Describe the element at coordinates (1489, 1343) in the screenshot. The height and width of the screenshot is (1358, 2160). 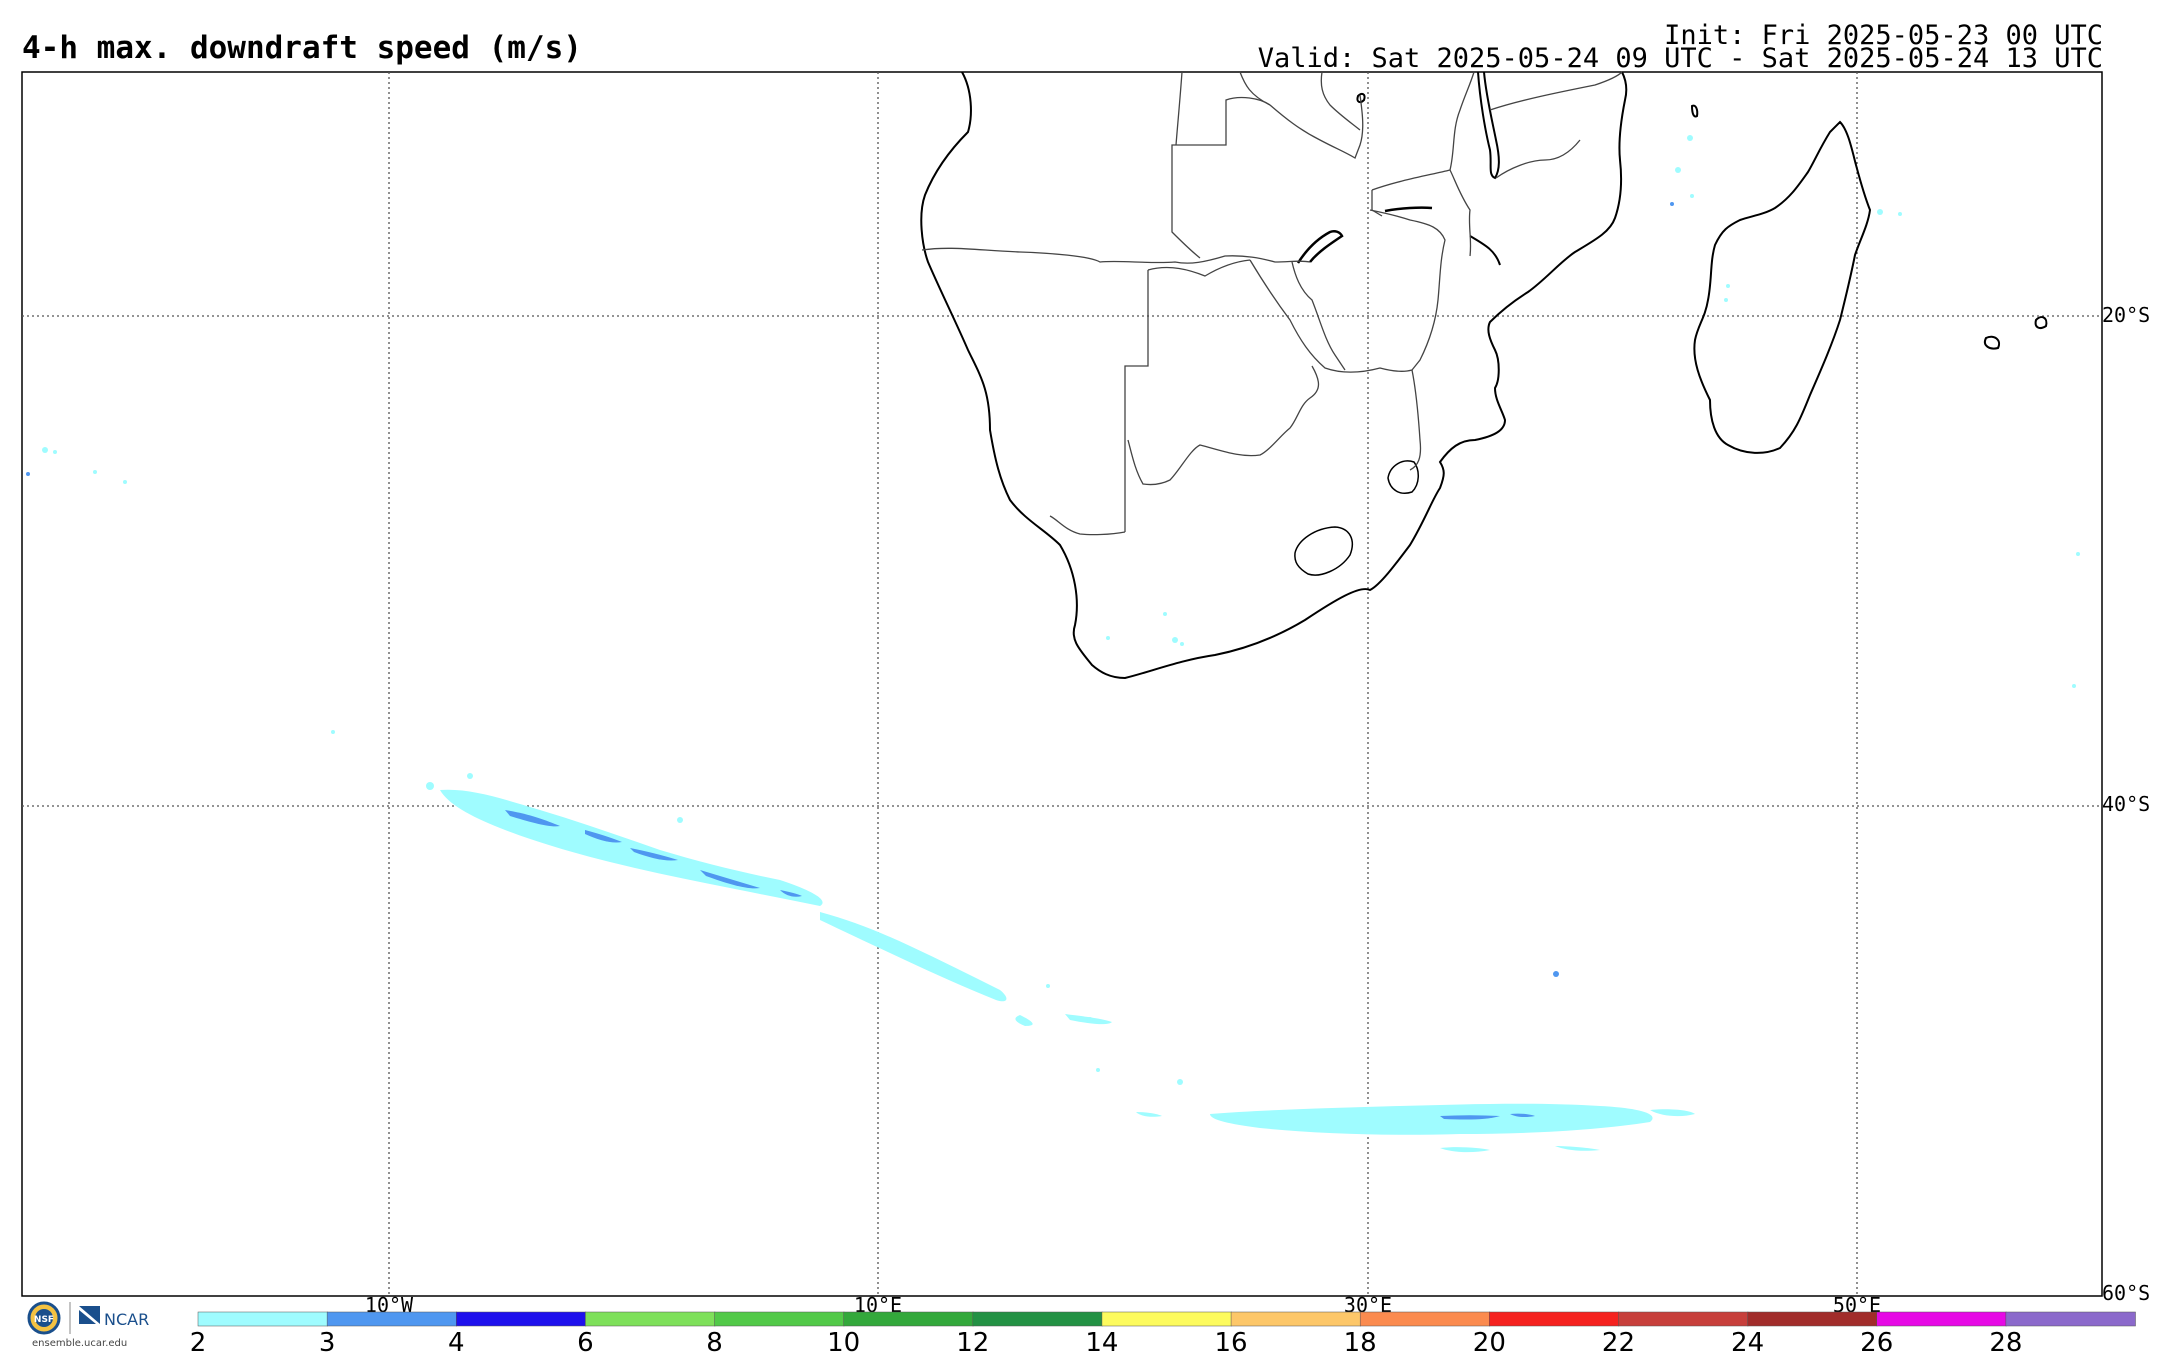
I see `colorbar-tick-label: 20` at that location.